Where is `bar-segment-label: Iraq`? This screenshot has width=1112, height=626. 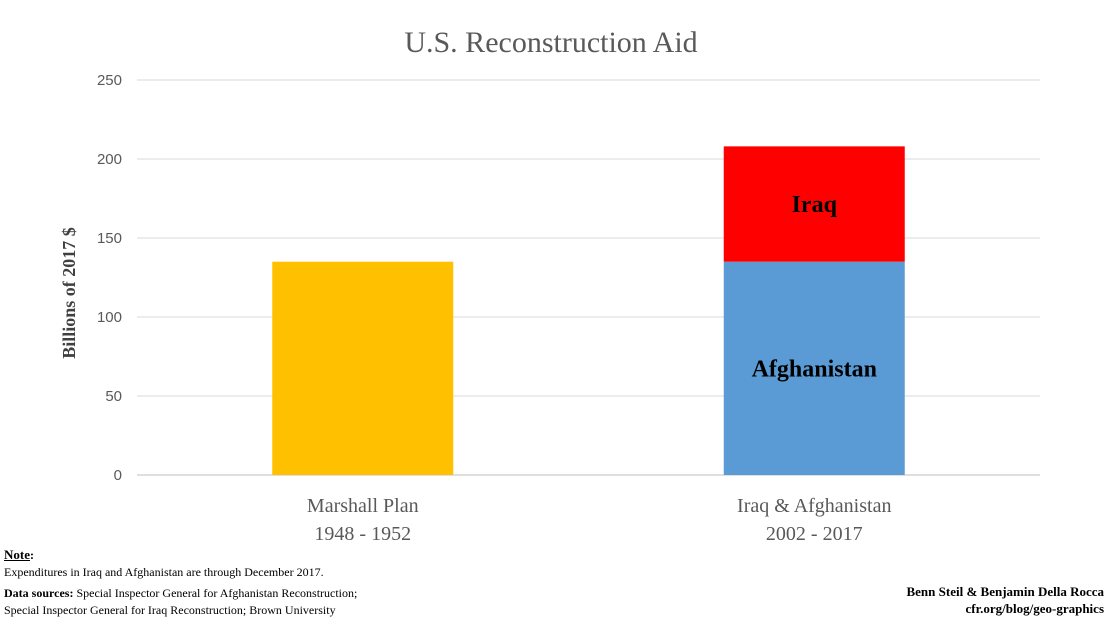
bar-segment-label: Iraq is located at coordinates (815, 205).